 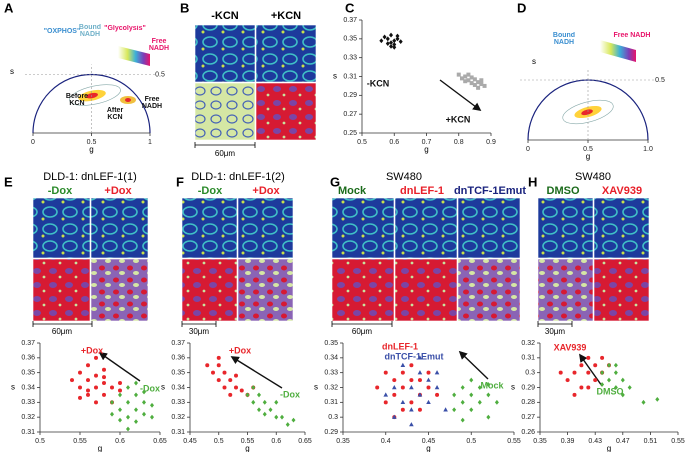 I want to click on x-tick-label: 1.0, so click(x=648, y=149).